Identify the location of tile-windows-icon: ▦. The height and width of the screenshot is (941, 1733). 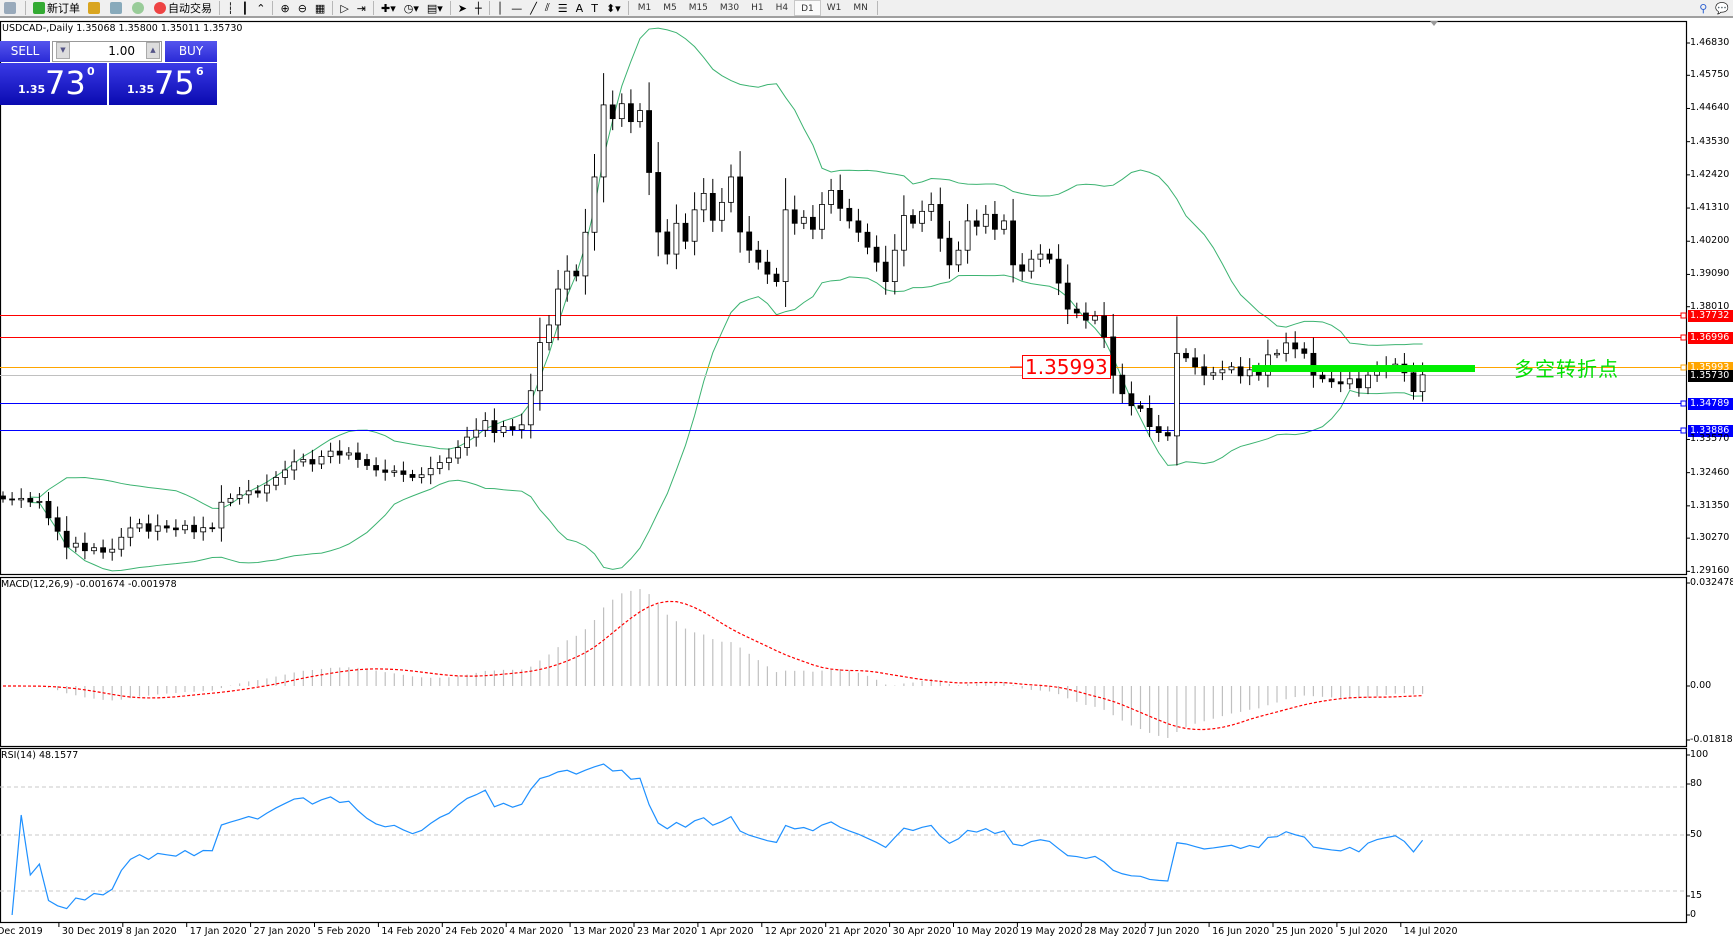
(320, 8).